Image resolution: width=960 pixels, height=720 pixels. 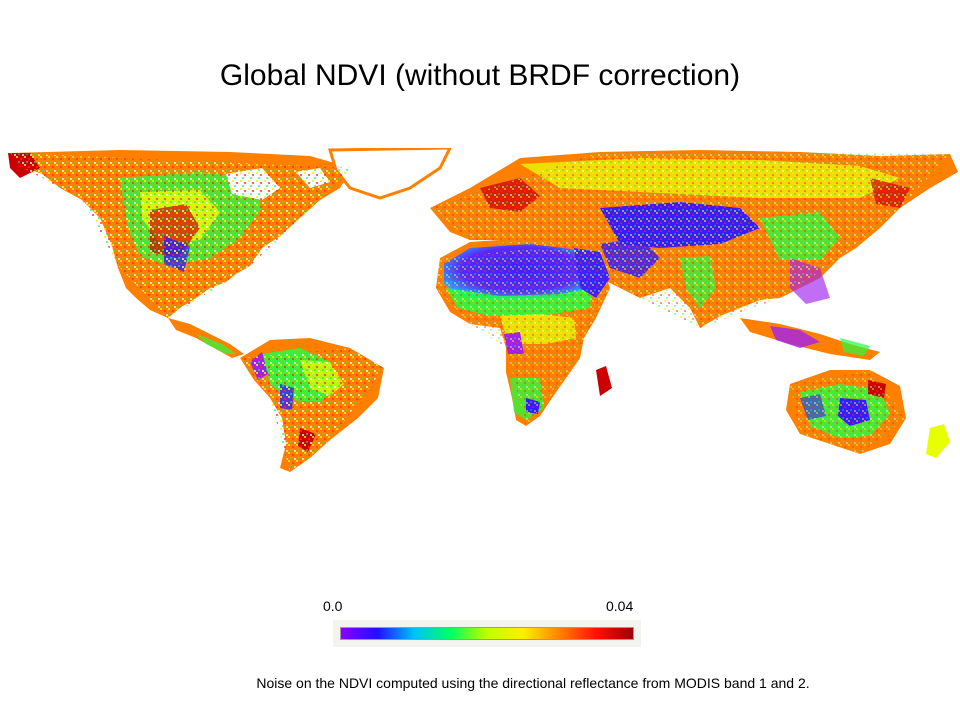 What do you see at coordinates (480, 75) in the screenshot?
I see `slide-title: Global NDVI (without BRDF correction)` at bounding box center [480, 75].